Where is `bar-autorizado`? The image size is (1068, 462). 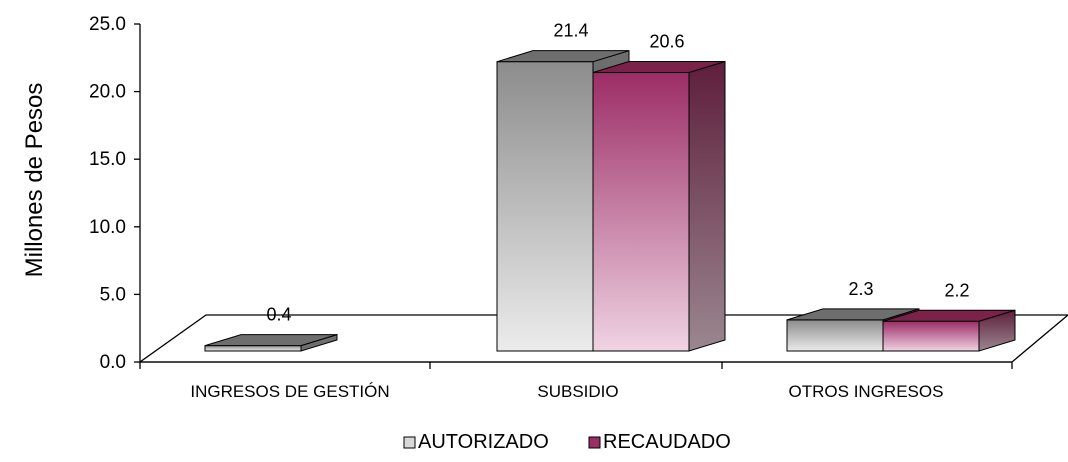
bar-autorizado is located at coordinates (271, 342).